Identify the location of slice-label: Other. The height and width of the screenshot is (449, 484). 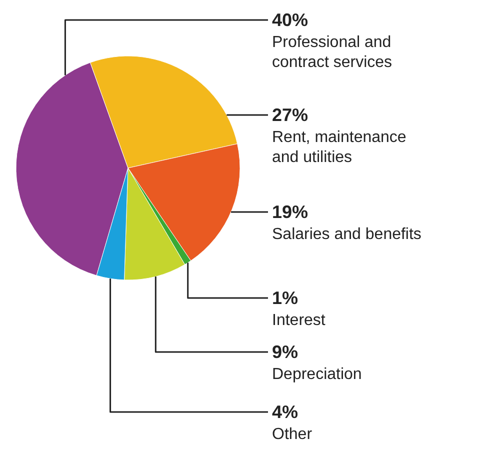
(292, 434).